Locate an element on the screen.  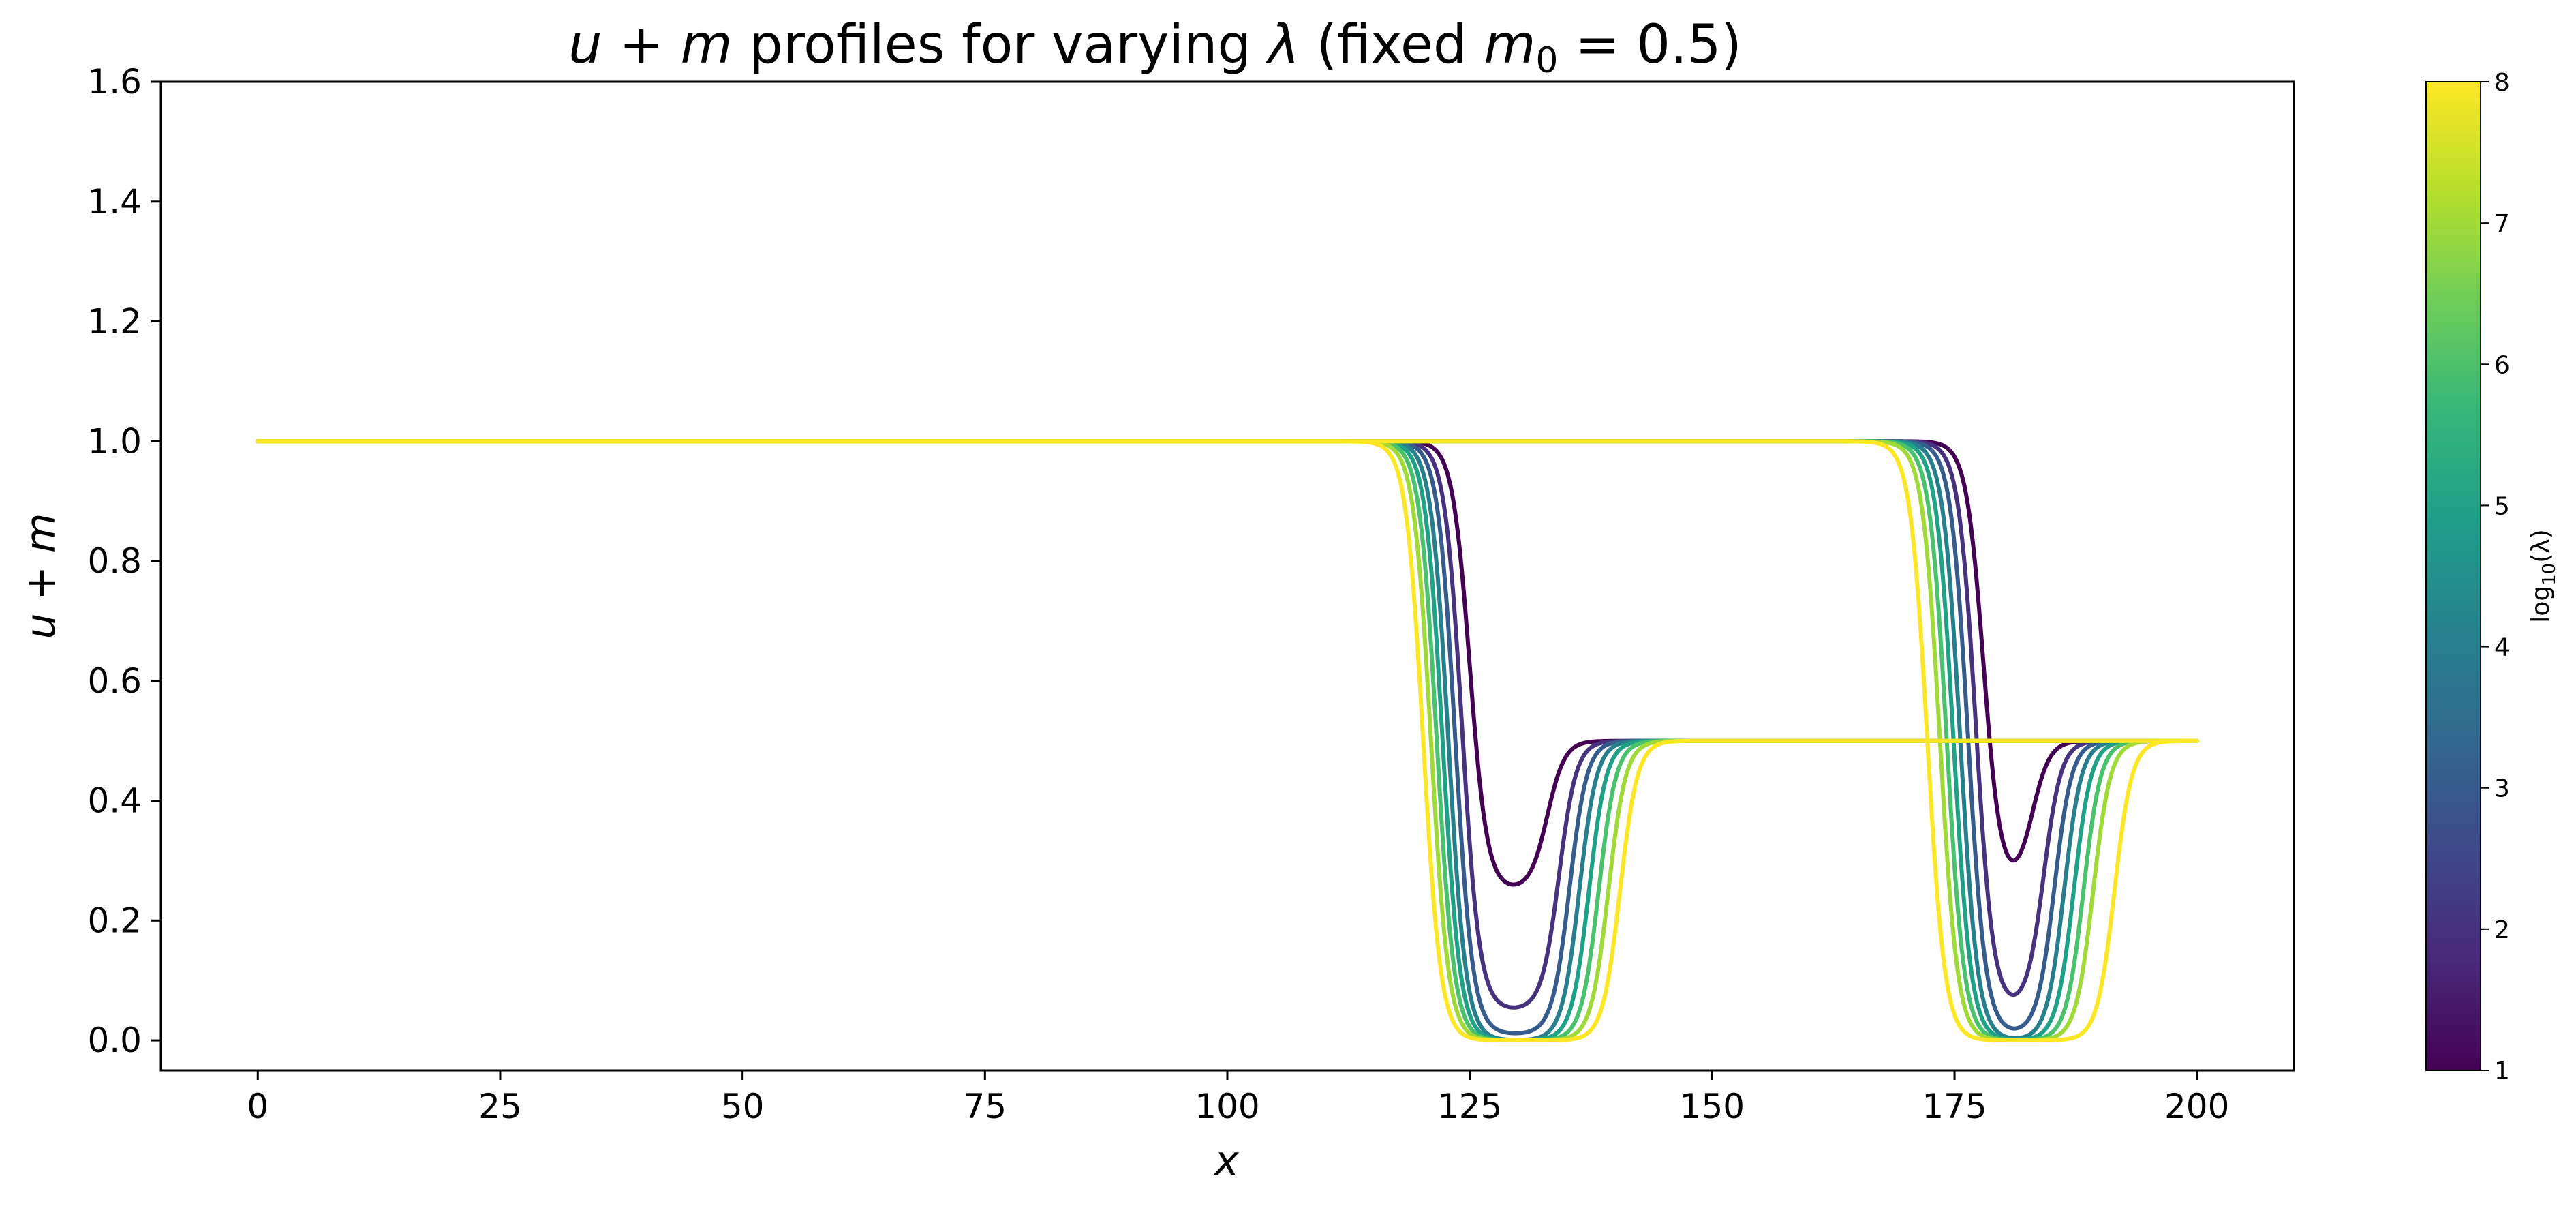
x-tick-label: 75 is located at coordinates (986, 1106).